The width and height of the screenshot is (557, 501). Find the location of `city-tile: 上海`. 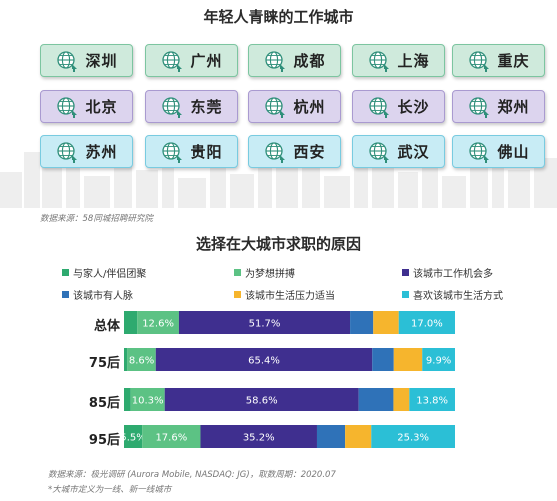

city-tile: 上海 is located at coordinates (398, 60).